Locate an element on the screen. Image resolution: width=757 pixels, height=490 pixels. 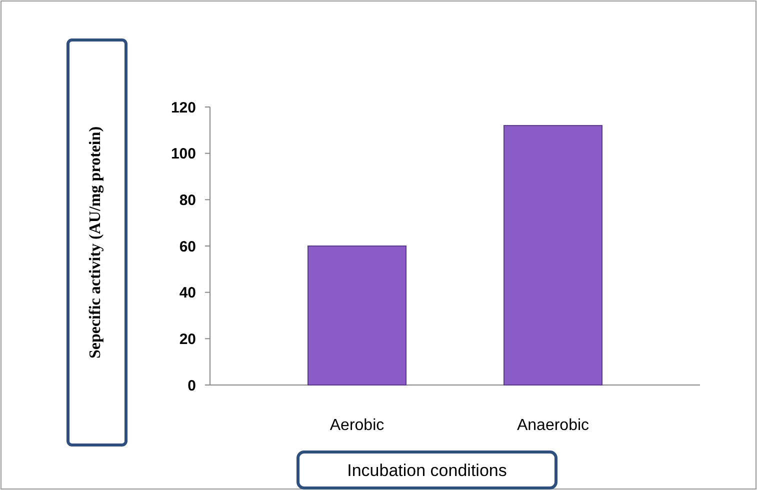
y-tick-label: 100 is located at coordinates (183, 154).